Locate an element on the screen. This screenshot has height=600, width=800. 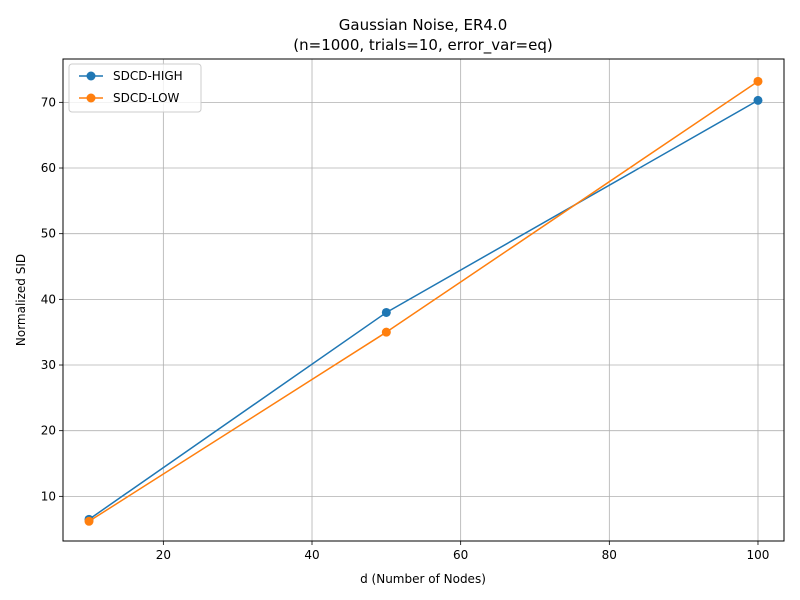
y-tick-label: 60 is located at coordinates (48, 168).